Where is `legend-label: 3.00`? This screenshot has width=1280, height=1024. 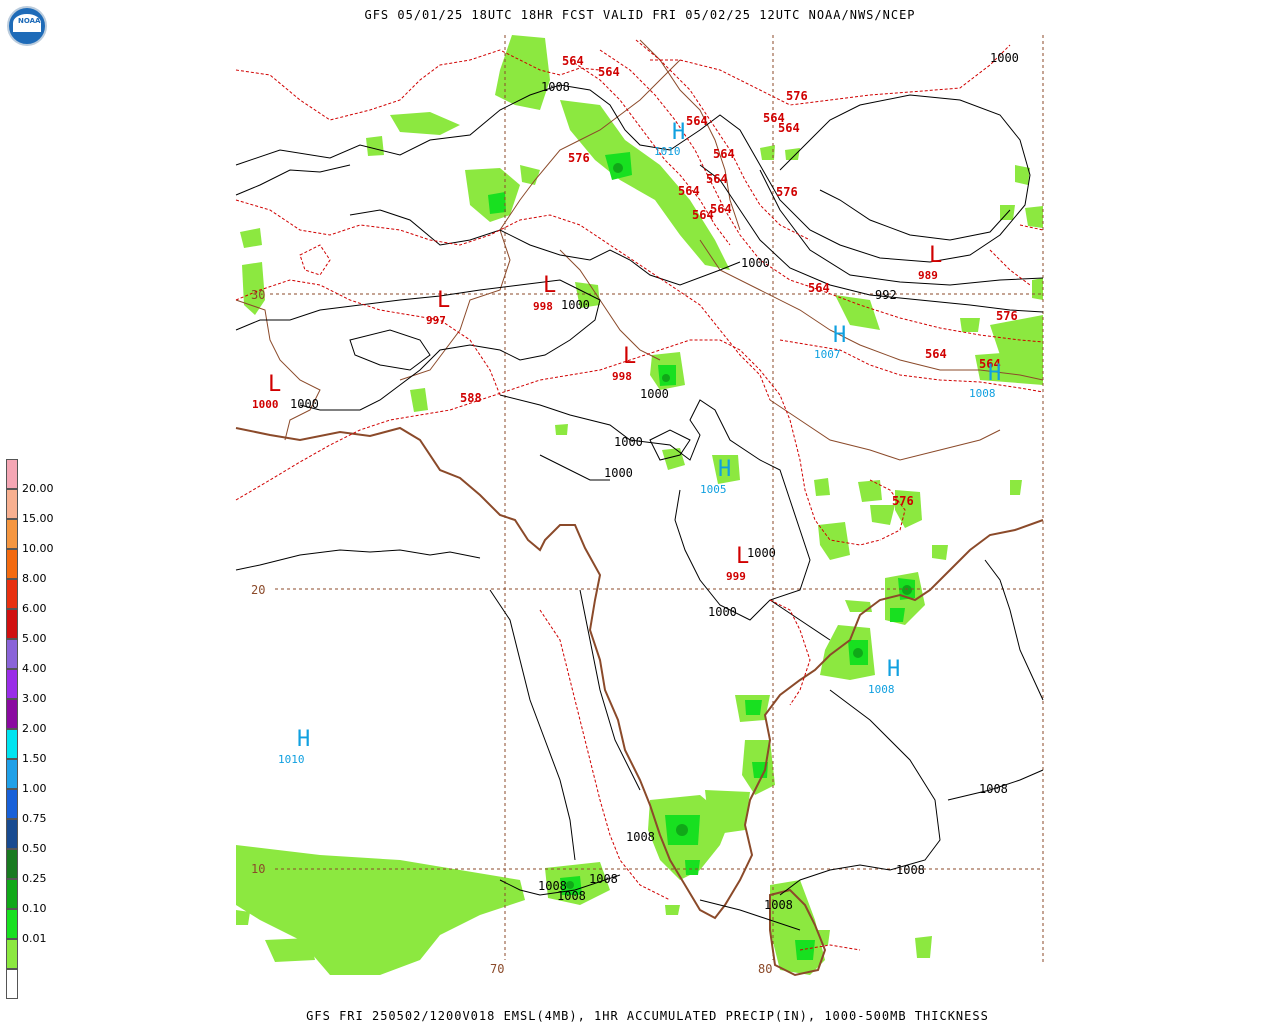 legend-label: 3.00 is located at coordinates (34, 698).